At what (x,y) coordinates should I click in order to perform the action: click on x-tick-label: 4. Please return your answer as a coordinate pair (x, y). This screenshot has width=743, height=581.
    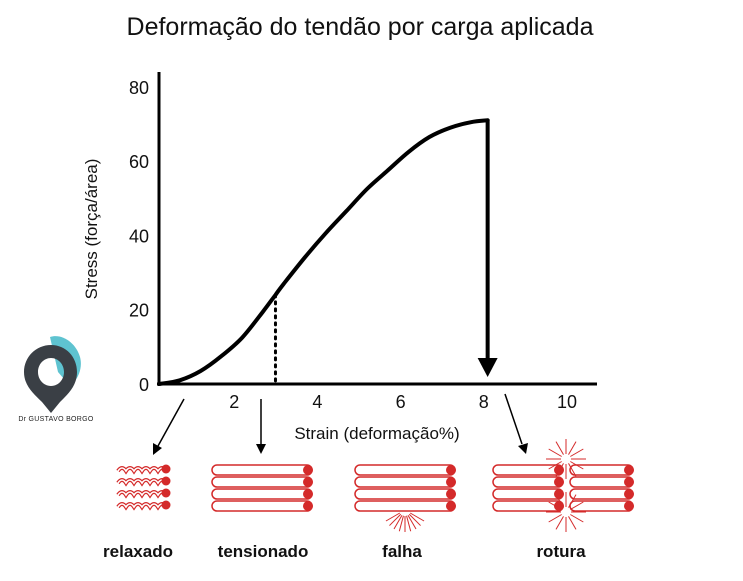
    Looking at the image, I should click on (317, 402).